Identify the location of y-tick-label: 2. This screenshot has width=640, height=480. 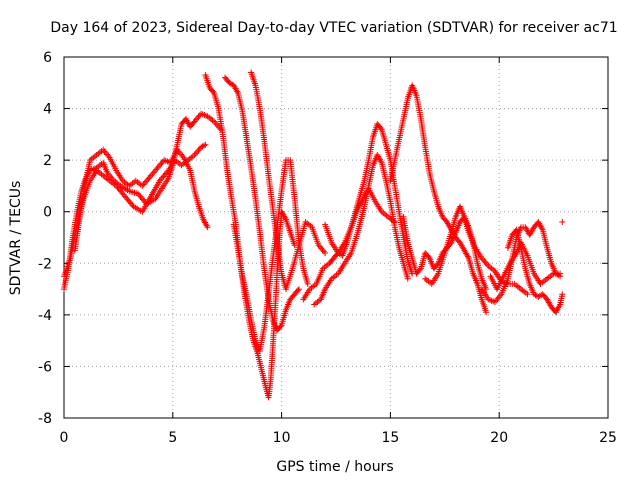
(47, 161).